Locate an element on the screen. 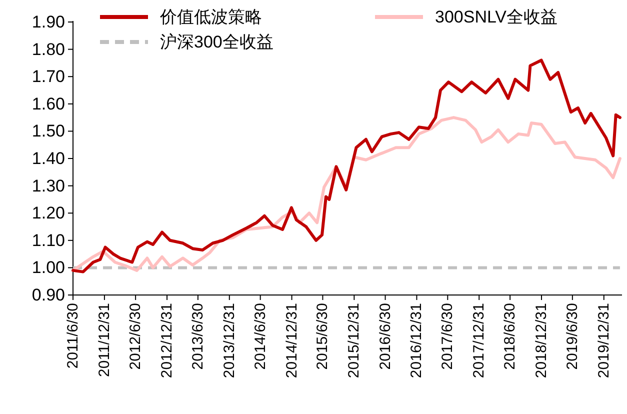  legend-label: 沪深300全收益 is located at coordinates (217, 42).